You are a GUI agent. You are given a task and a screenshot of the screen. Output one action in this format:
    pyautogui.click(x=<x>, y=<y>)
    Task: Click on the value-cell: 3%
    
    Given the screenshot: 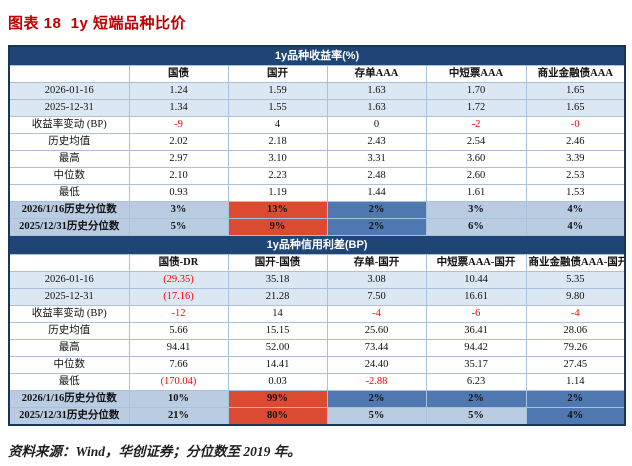 What is the action you would take?
    pyautogui.click(x=178, y=210)
    